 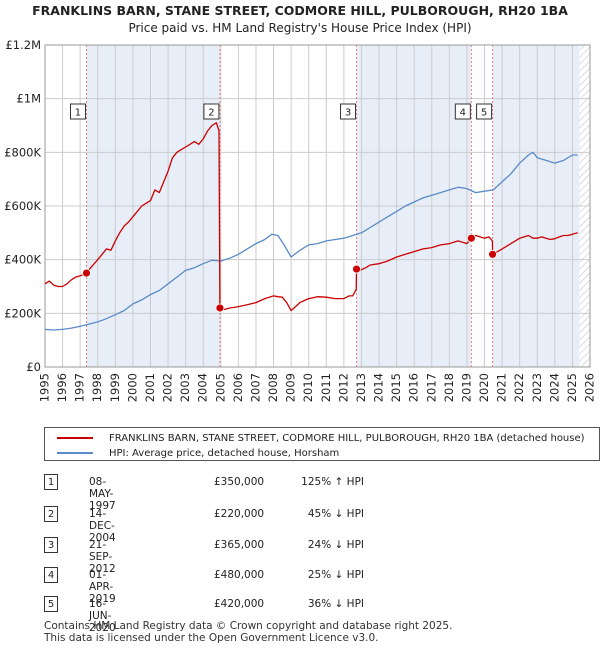 What do you see at coordinates (361, 387) in the screenshot?
I see `x-tick-label: 2013` at bounding box center [361, 387].